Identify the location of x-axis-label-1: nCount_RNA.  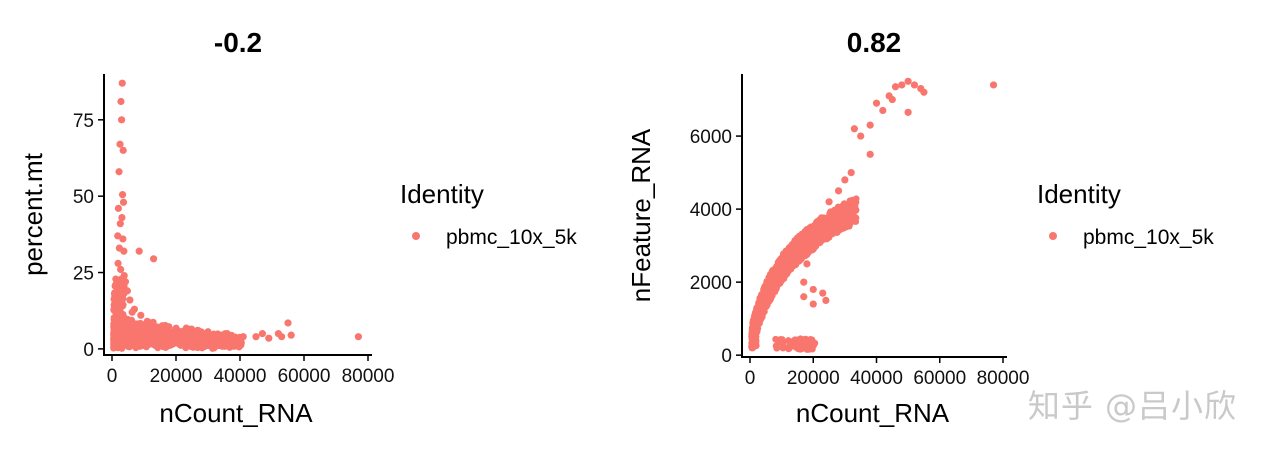
(236, 413).